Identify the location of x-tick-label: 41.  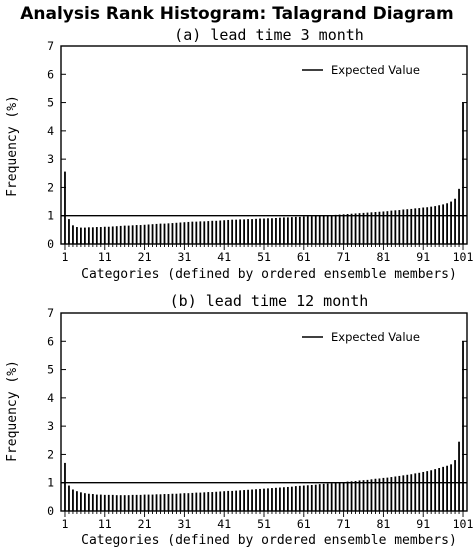
(224, 524).